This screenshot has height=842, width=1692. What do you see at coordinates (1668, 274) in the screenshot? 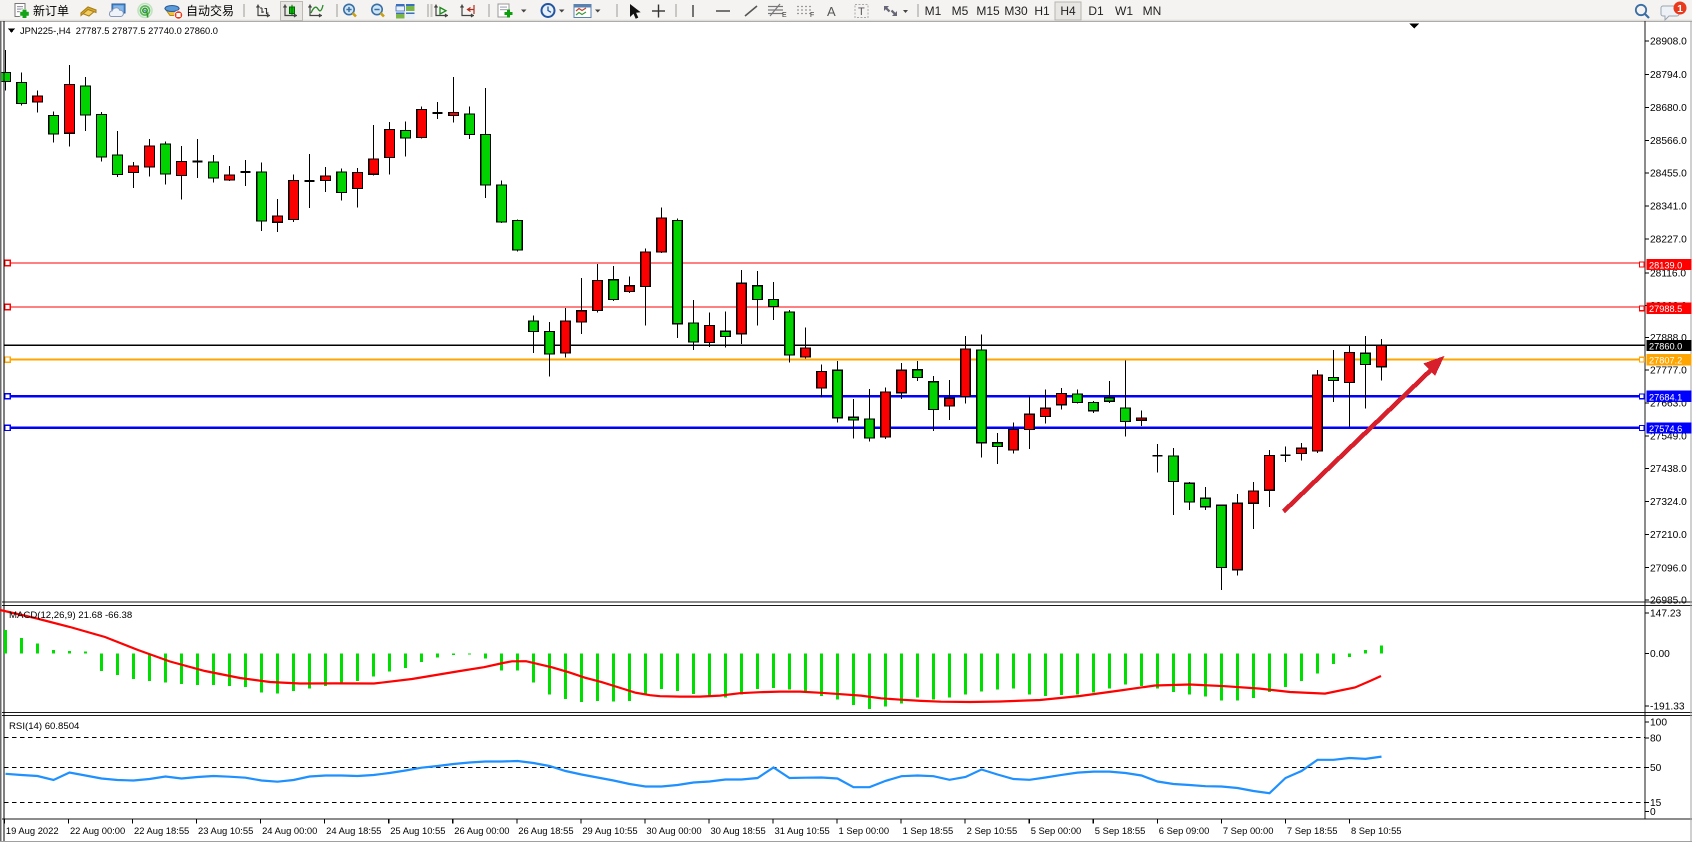
I see `svg-text: 28116.0` at bounding box center [1668, 274].